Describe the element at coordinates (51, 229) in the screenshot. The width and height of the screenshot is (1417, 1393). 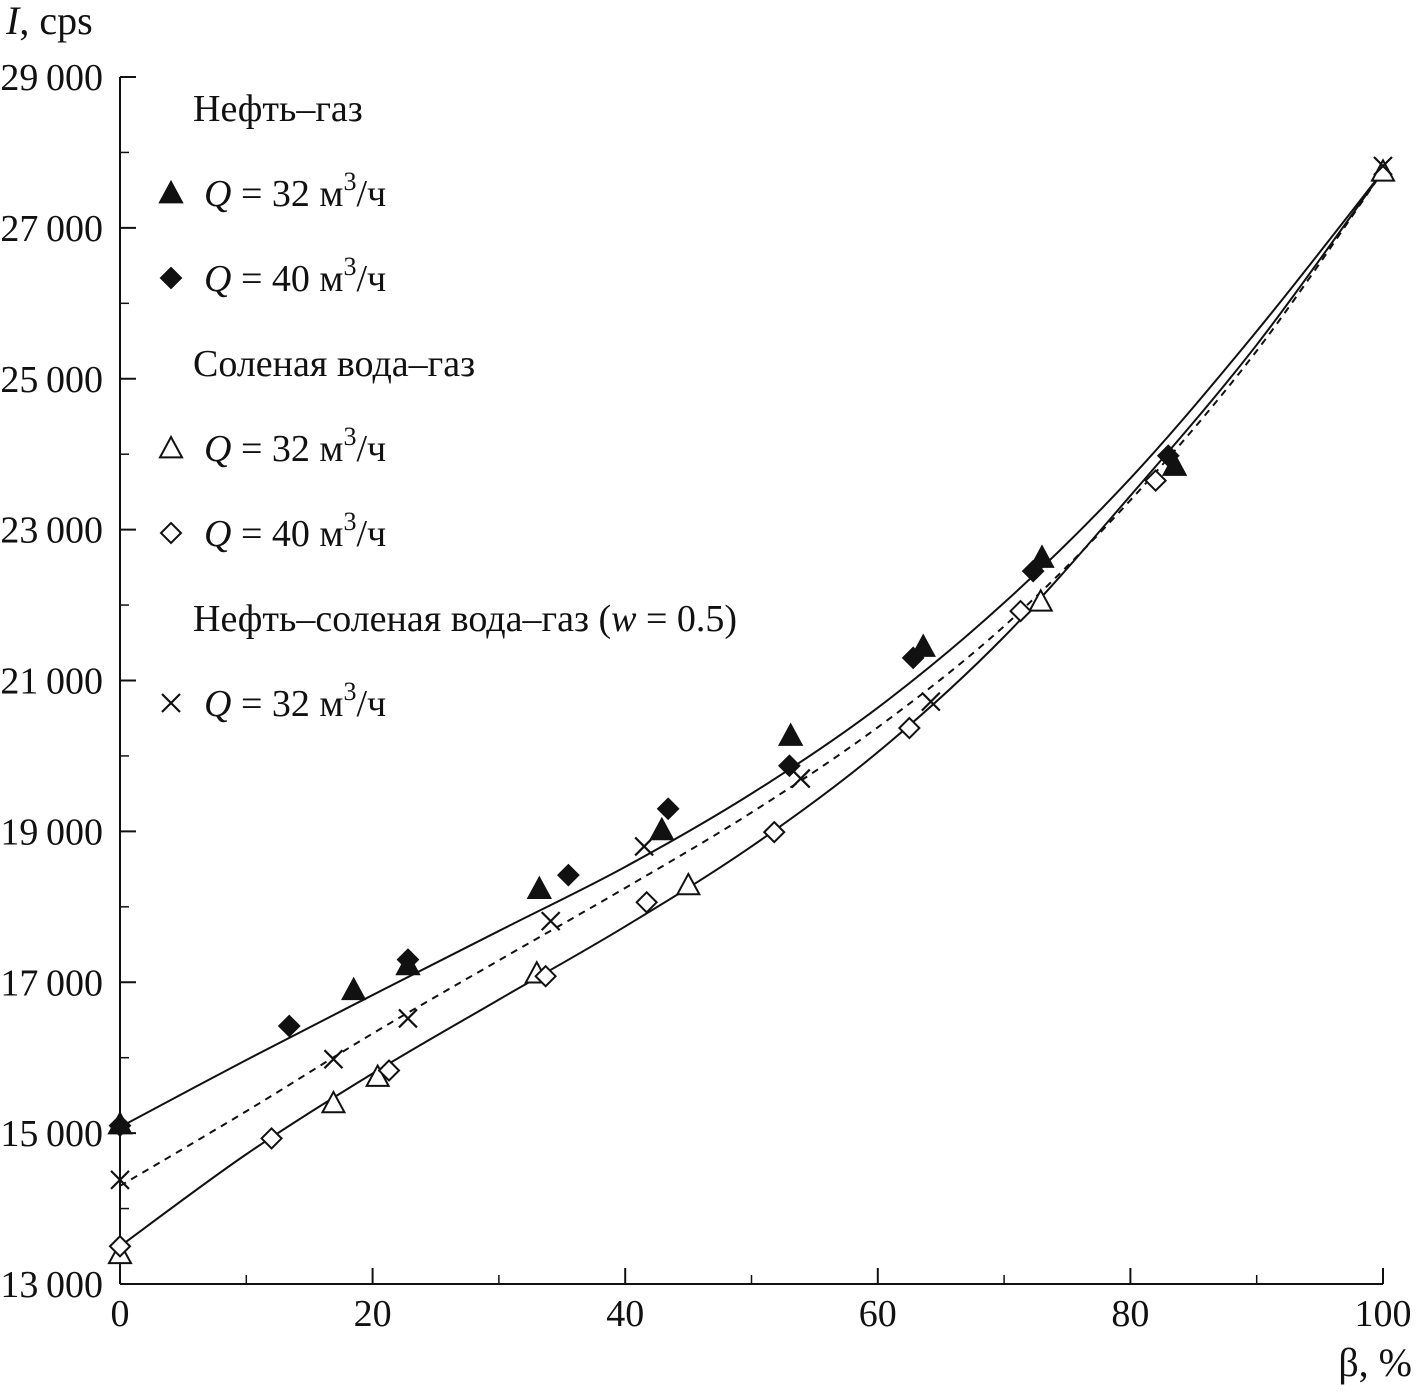
I see `y-tick-label: 27 000` at that location.